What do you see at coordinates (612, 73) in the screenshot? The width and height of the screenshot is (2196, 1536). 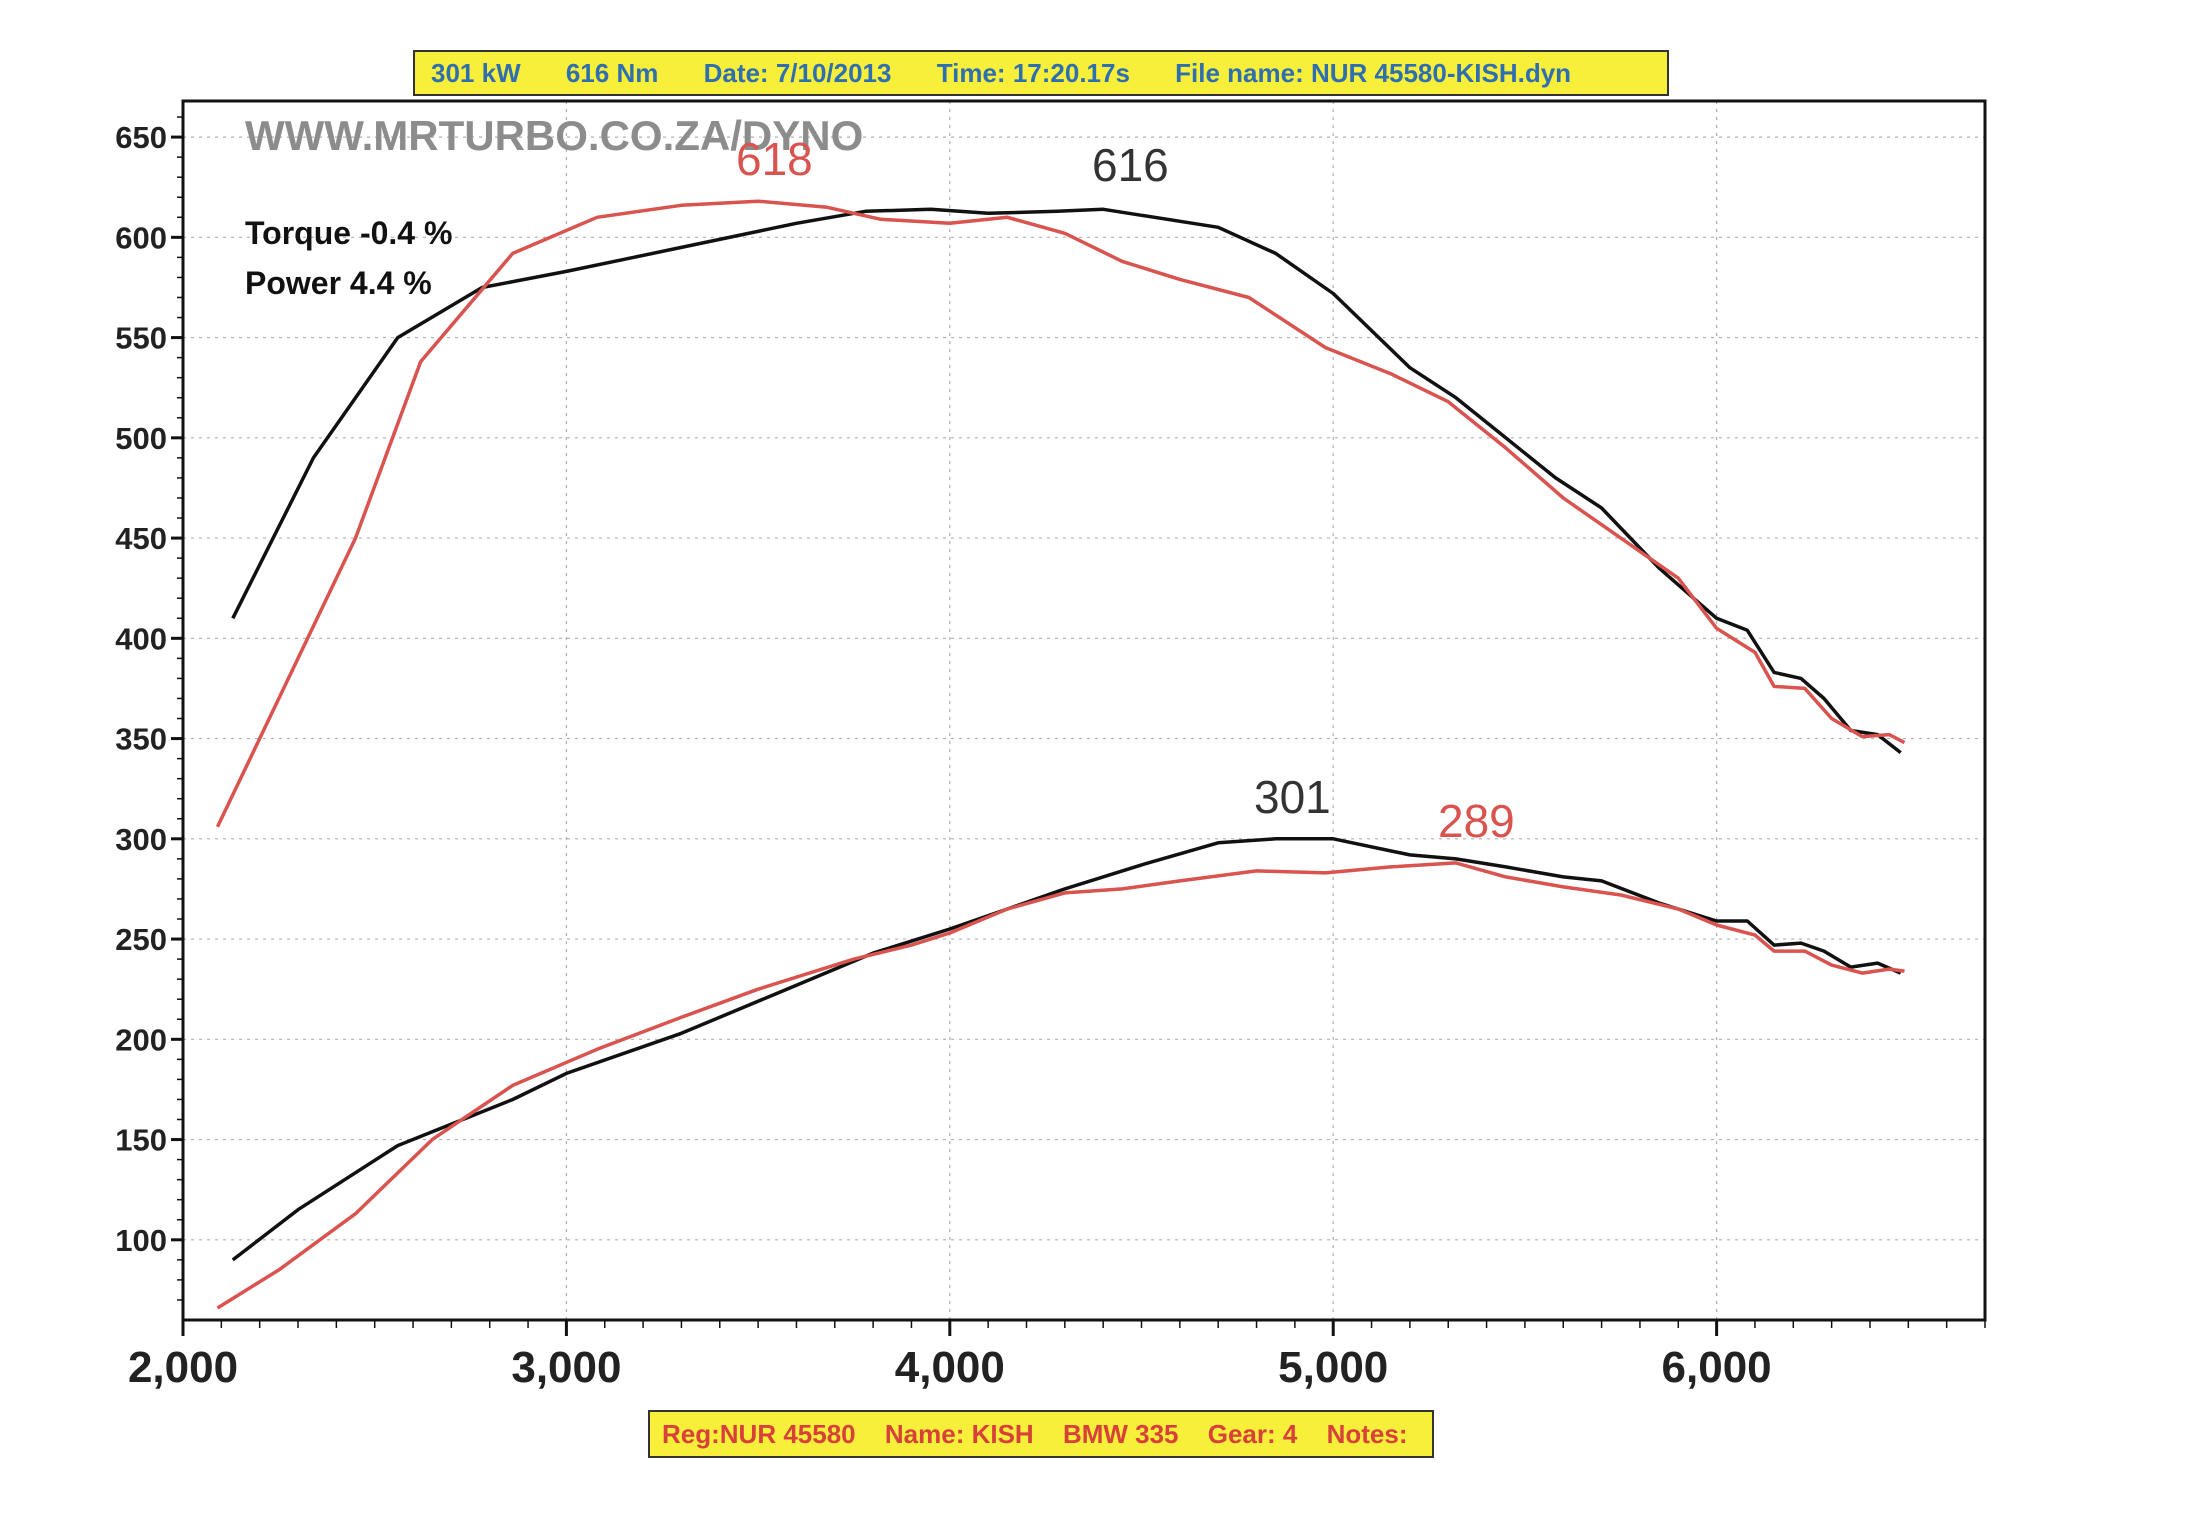 I see `peak-torque-value: 616 Nm` at bounding box center [612, 73].